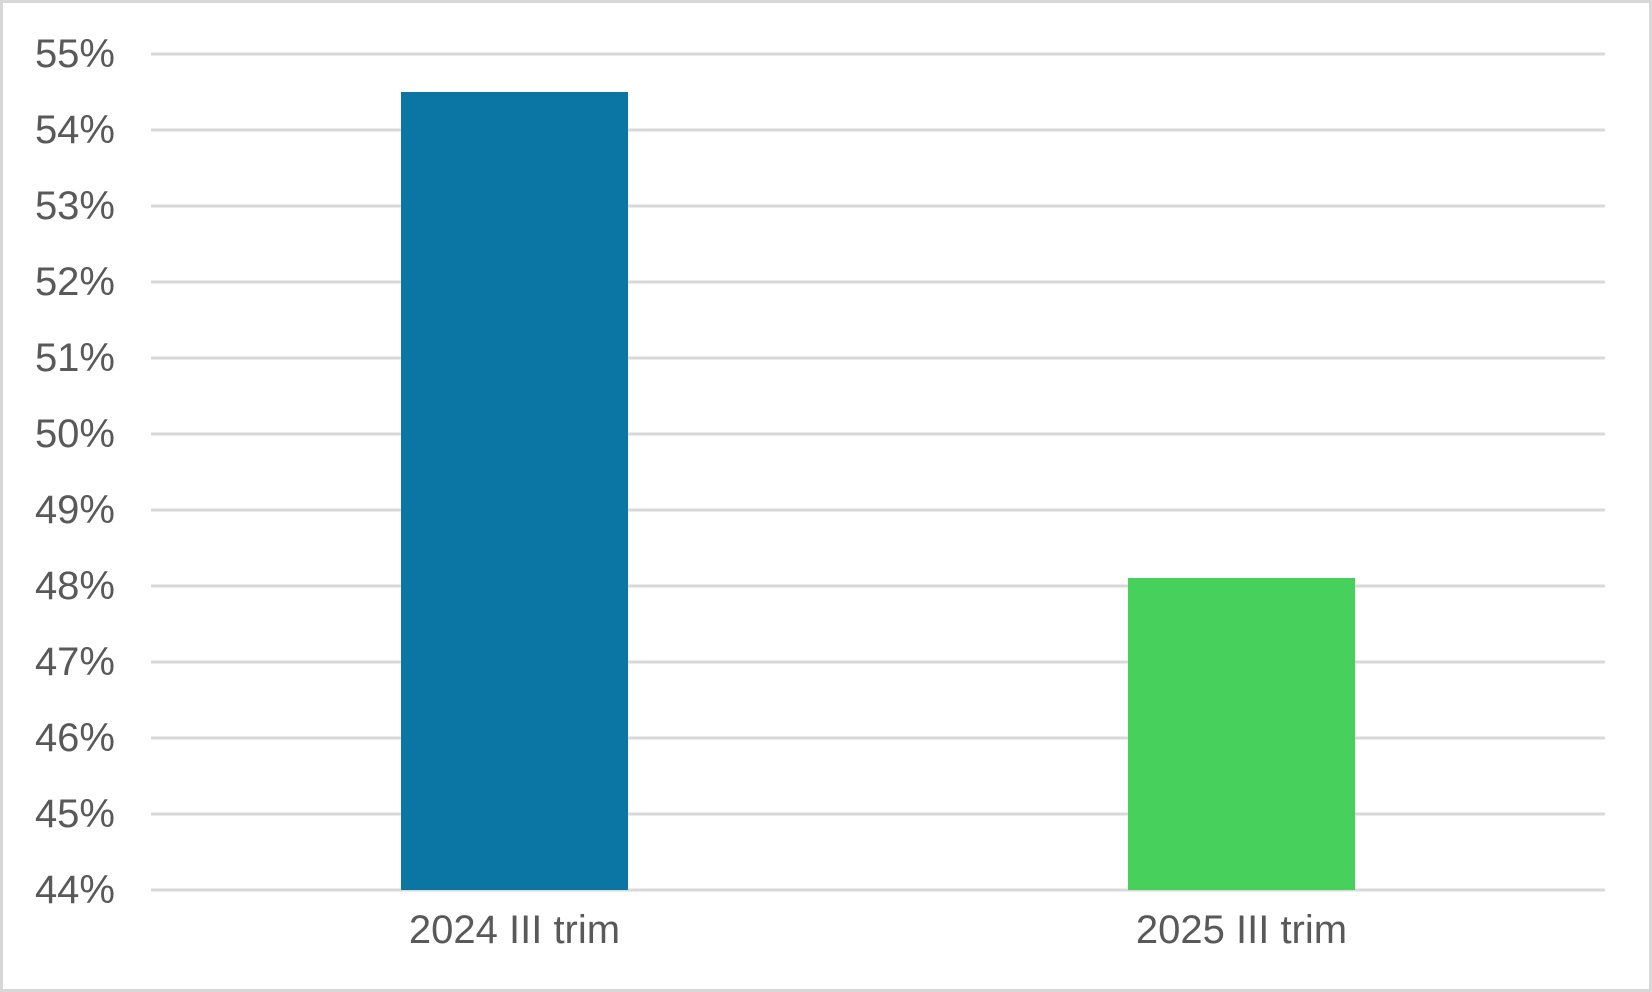 Image resolution: width=1652 pixels, height=992 pixels. I want to click on y-axis-tick-label: 48%, so click(74, 586).